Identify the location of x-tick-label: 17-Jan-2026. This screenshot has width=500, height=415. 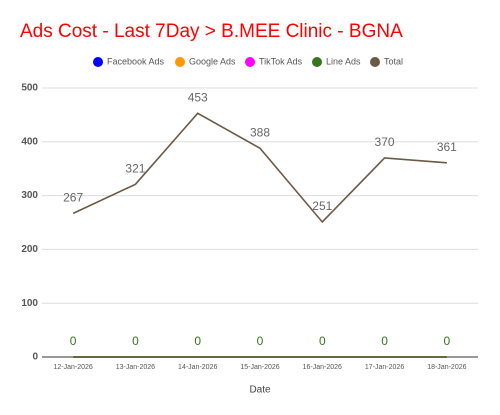
(384, 367).